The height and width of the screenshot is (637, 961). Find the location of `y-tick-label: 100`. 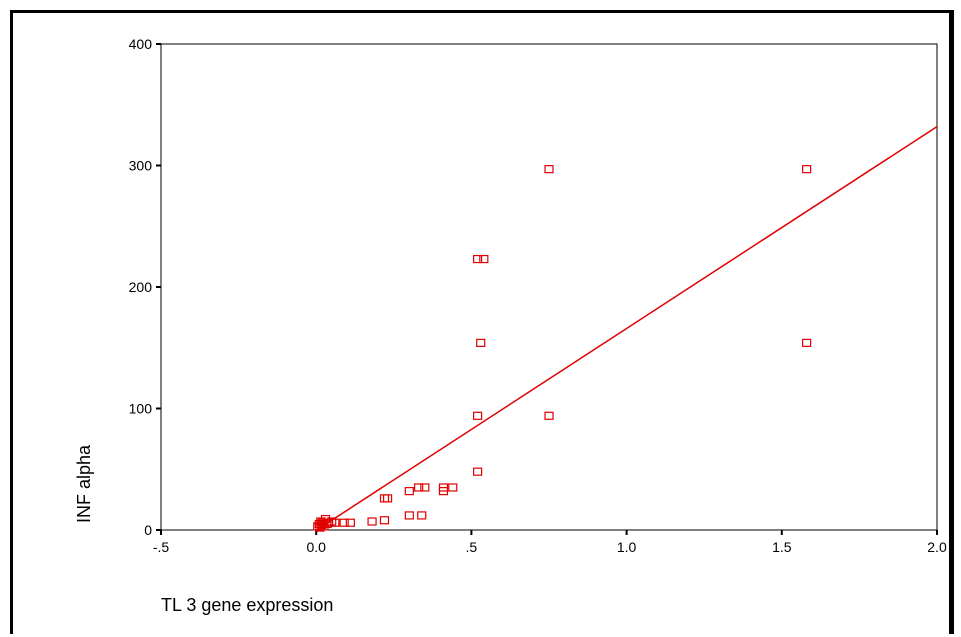

y-tick-label: 100 is located at coordinates (141, 409).